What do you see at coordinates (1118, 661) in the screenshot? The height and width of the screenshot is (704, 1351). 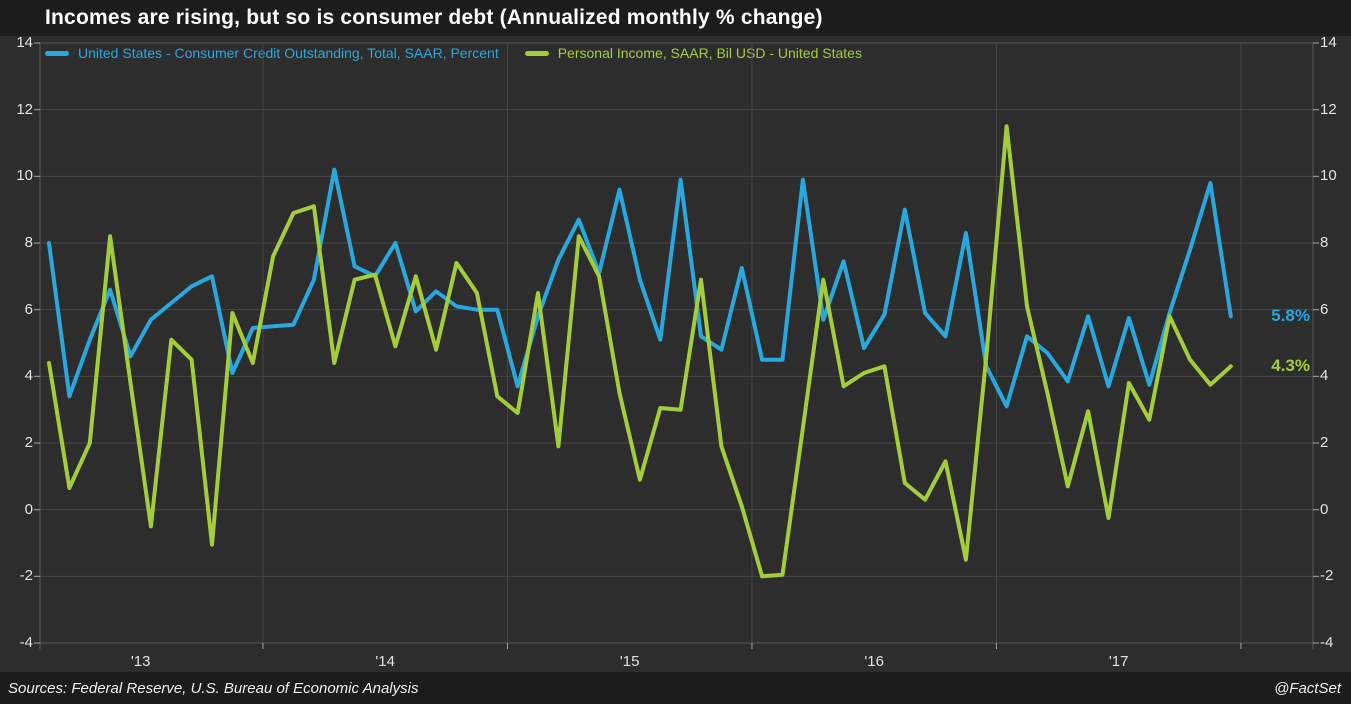 I see `x-axis-year-label: '17` at bounding box center [1118, 661].